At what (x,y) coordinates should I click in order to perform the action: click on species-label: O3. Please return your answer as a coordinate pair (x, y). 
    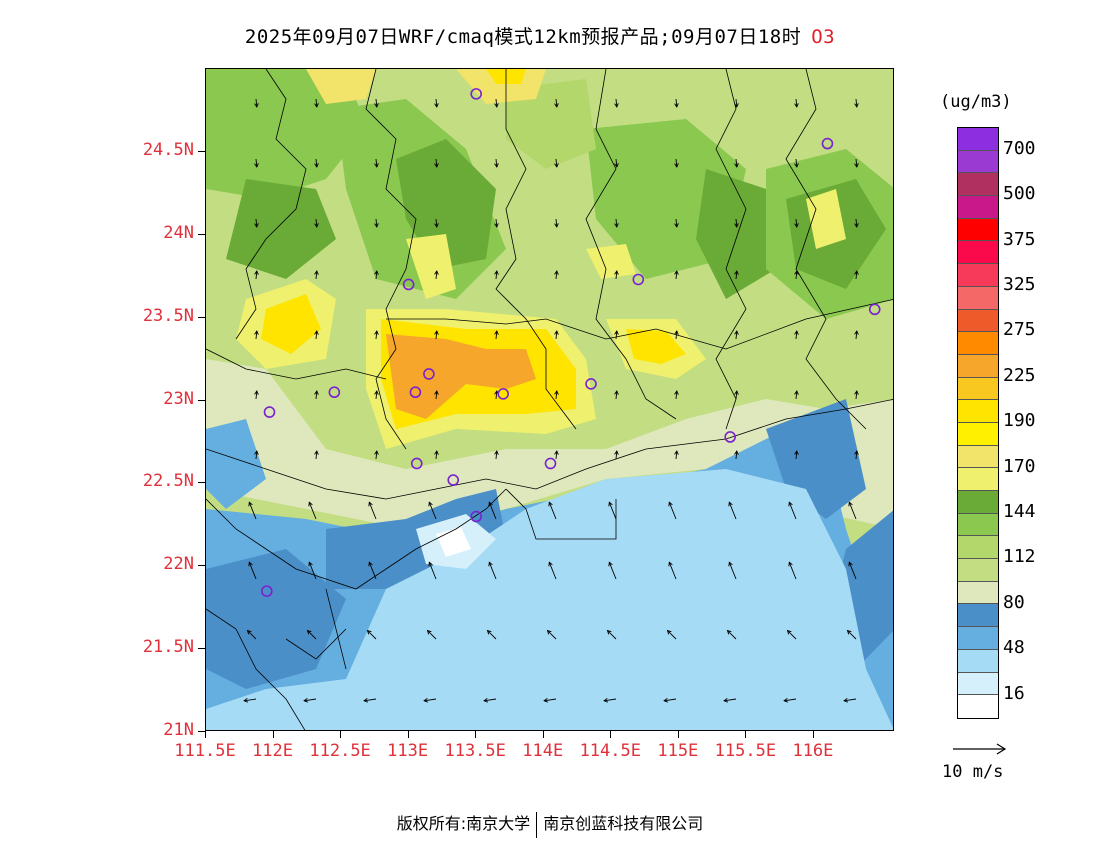
    Looking at the image, I should click on (823, 37).